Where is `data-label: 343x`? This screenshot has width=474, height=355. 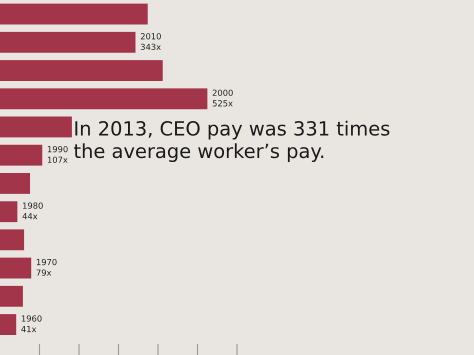
data-label: 343x is located at coordinates (150, 47).